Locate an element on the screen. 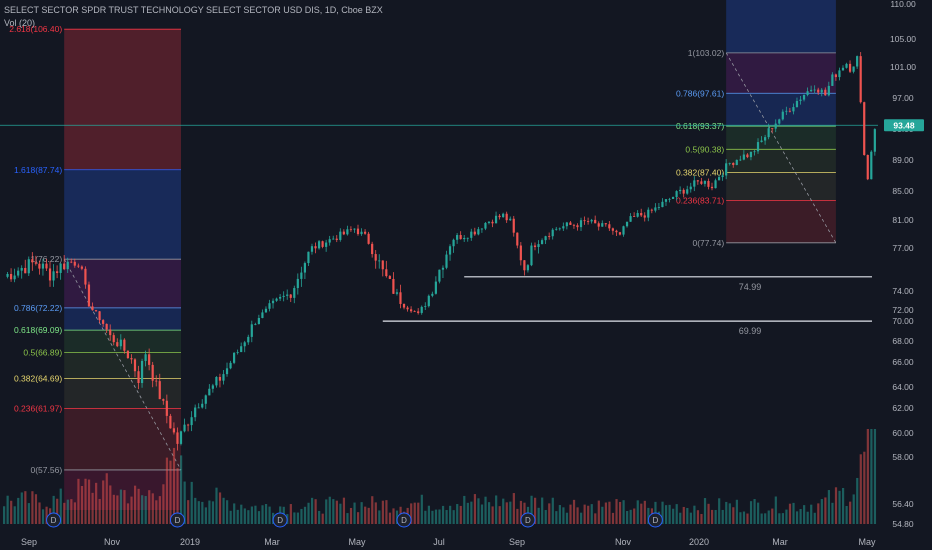 Image resolution: width=932 pixels, height=550 pixels. volume-indicator-label: Vol (20) is located at coordinates (20, 23).